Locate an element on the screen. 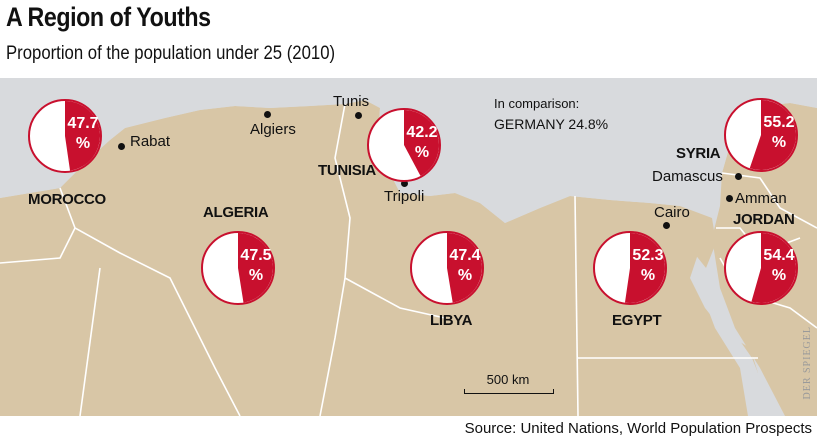 This screenshot has height=442, width=817. city-tripoli: Tripoli is located at coordinates (404, 196).